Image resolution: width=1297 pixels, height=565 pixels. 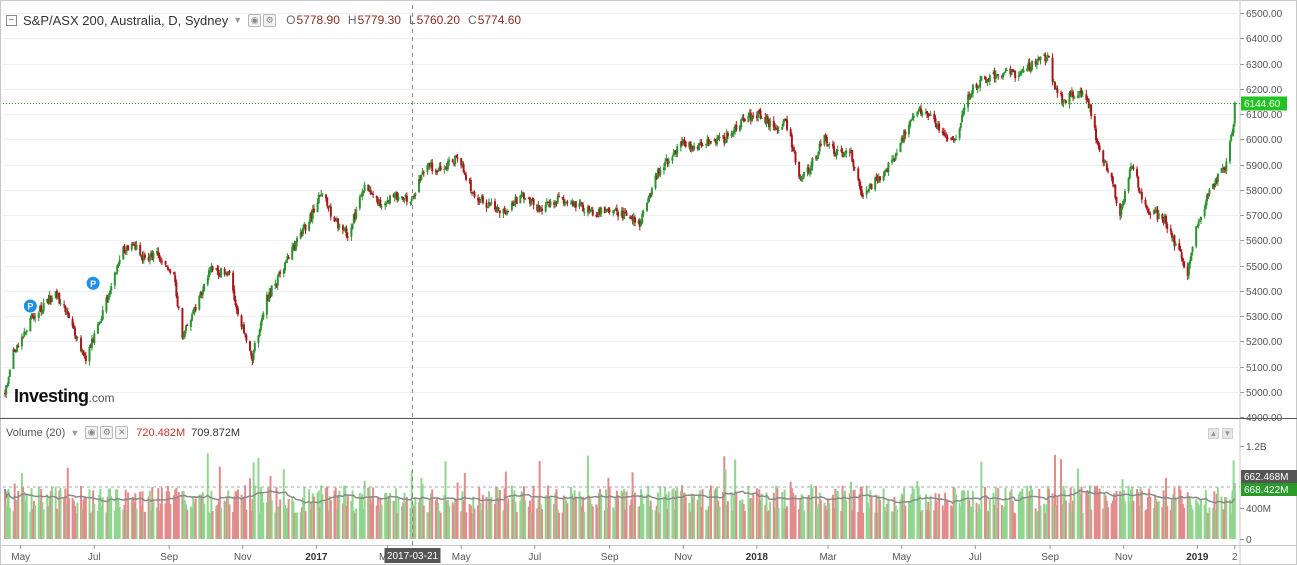 I want to click on collapse-icon: −, so click(x=11, y=20).